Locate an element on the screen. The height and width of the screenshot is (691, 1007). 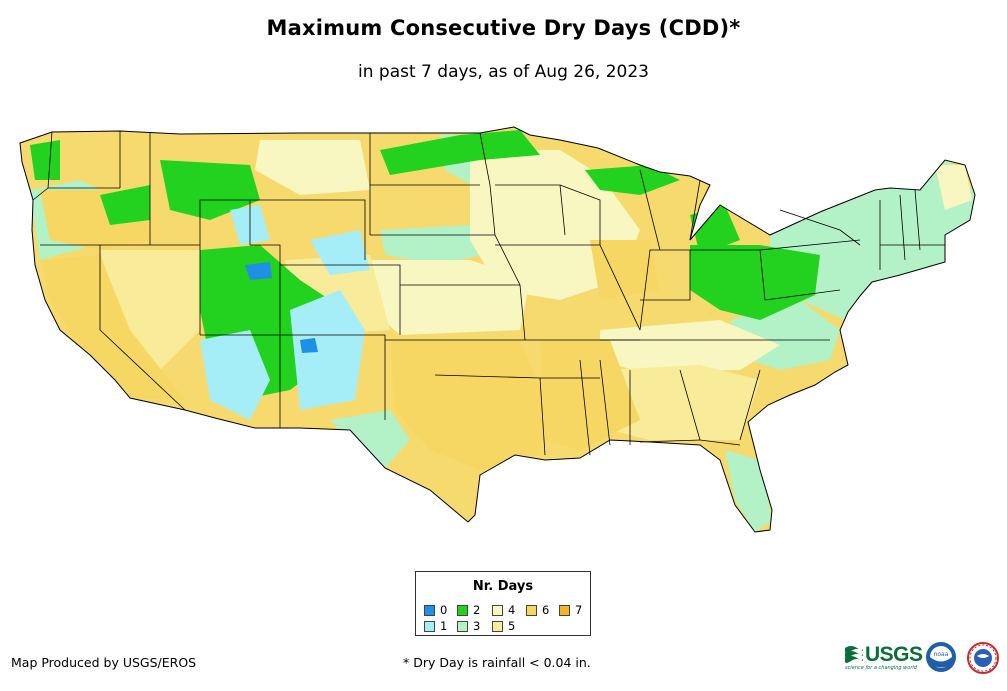
legend-label-3: 3 is located at coordinates (477, 626).